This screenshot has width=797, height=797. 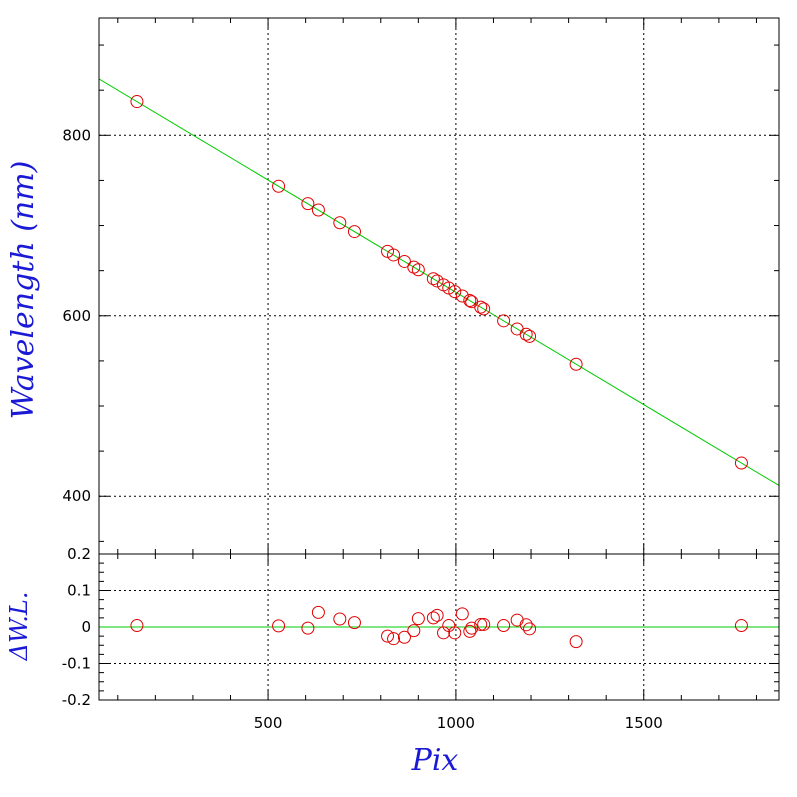 I want to click on y-tick-label: -0.2, so click(x=76, y=700).